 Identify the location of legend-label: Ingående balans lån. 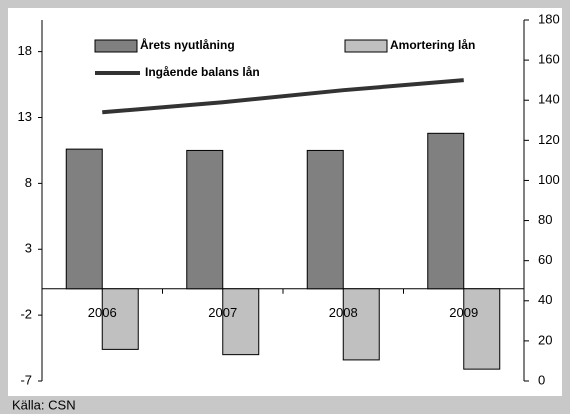
(202, 72).